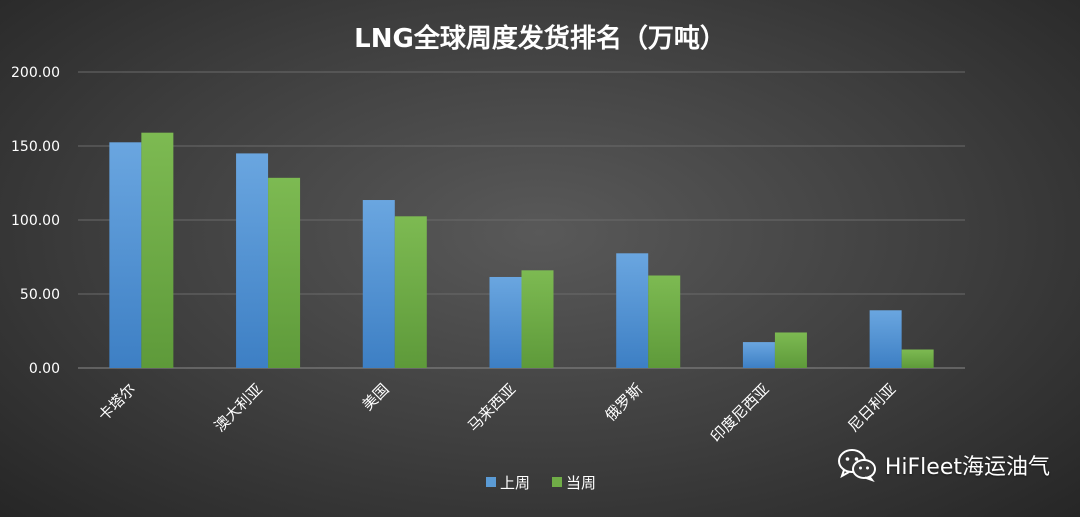  What do you see at coordinates (871, 407) in the screenshot?
I see `x-tick-label: 尼日利亚` at bounding box center [871, 407].